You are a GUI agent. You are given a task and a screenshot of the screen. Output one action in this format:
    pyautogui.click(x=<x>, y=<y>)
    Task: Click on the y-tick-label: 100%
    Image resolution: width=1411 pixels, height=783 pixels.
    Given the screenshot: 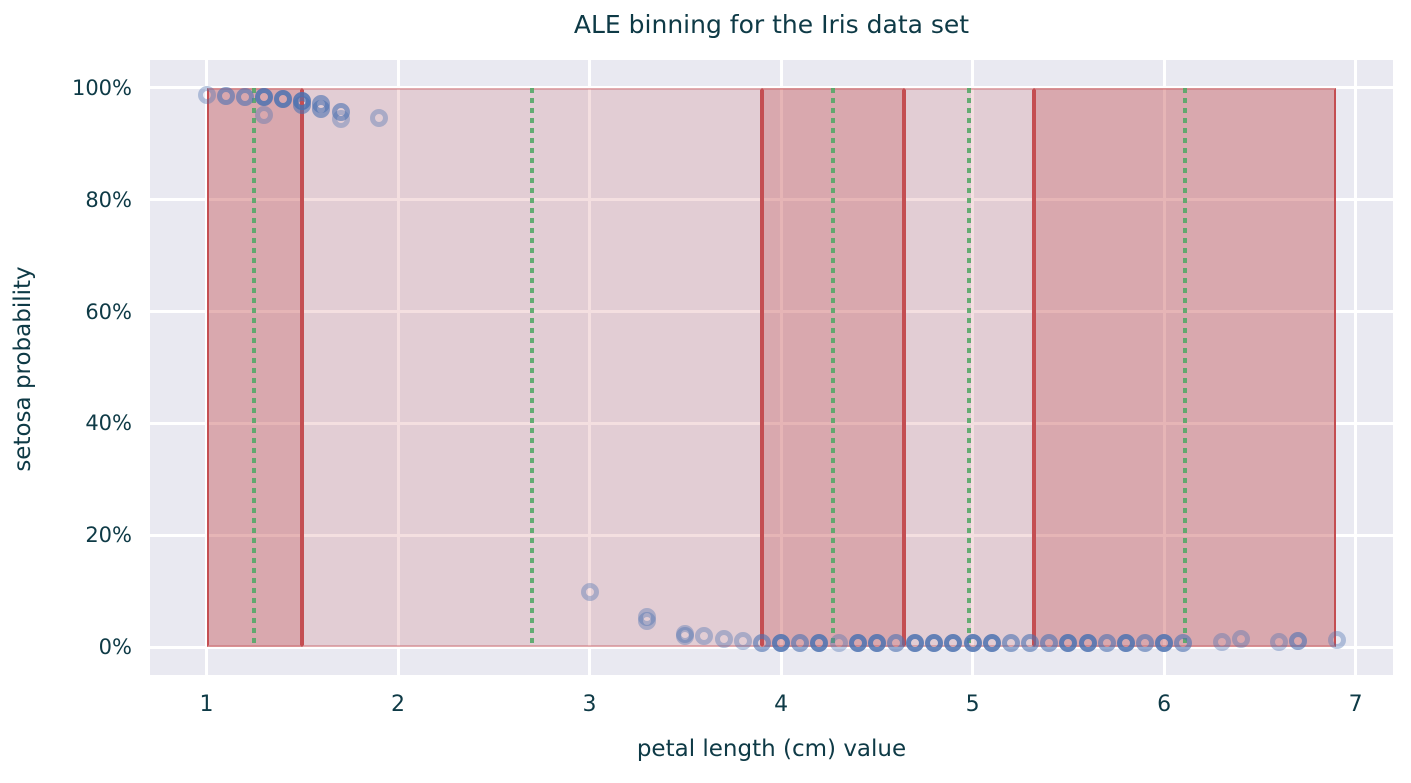 What is the action you would take?
    pyautogui.click(x=101, y=87)
    